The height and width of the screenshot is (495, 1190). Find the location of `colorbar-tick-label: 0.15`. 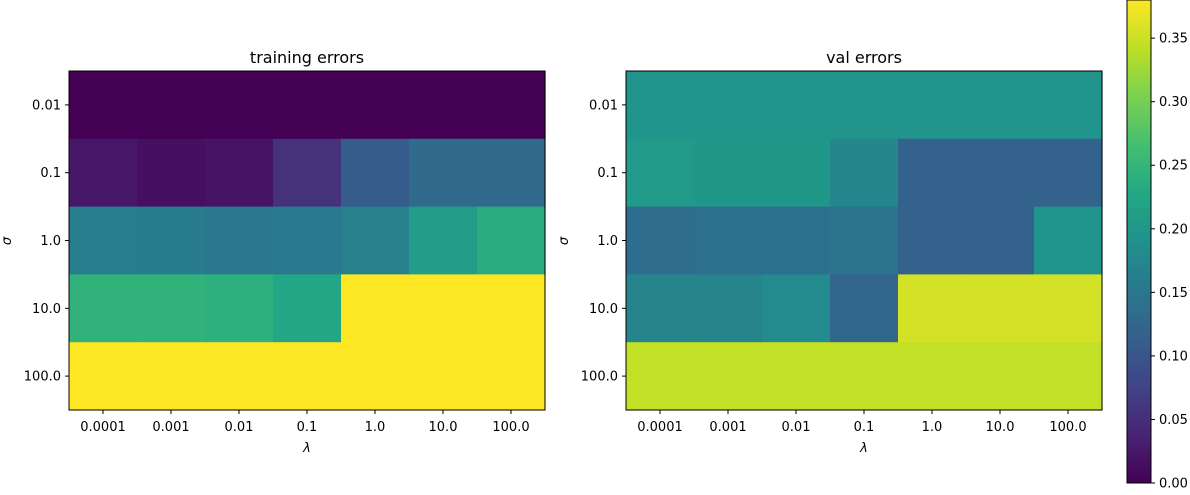

colorbar-tick-label: 0.15 is located at coordinates (1173, 293).